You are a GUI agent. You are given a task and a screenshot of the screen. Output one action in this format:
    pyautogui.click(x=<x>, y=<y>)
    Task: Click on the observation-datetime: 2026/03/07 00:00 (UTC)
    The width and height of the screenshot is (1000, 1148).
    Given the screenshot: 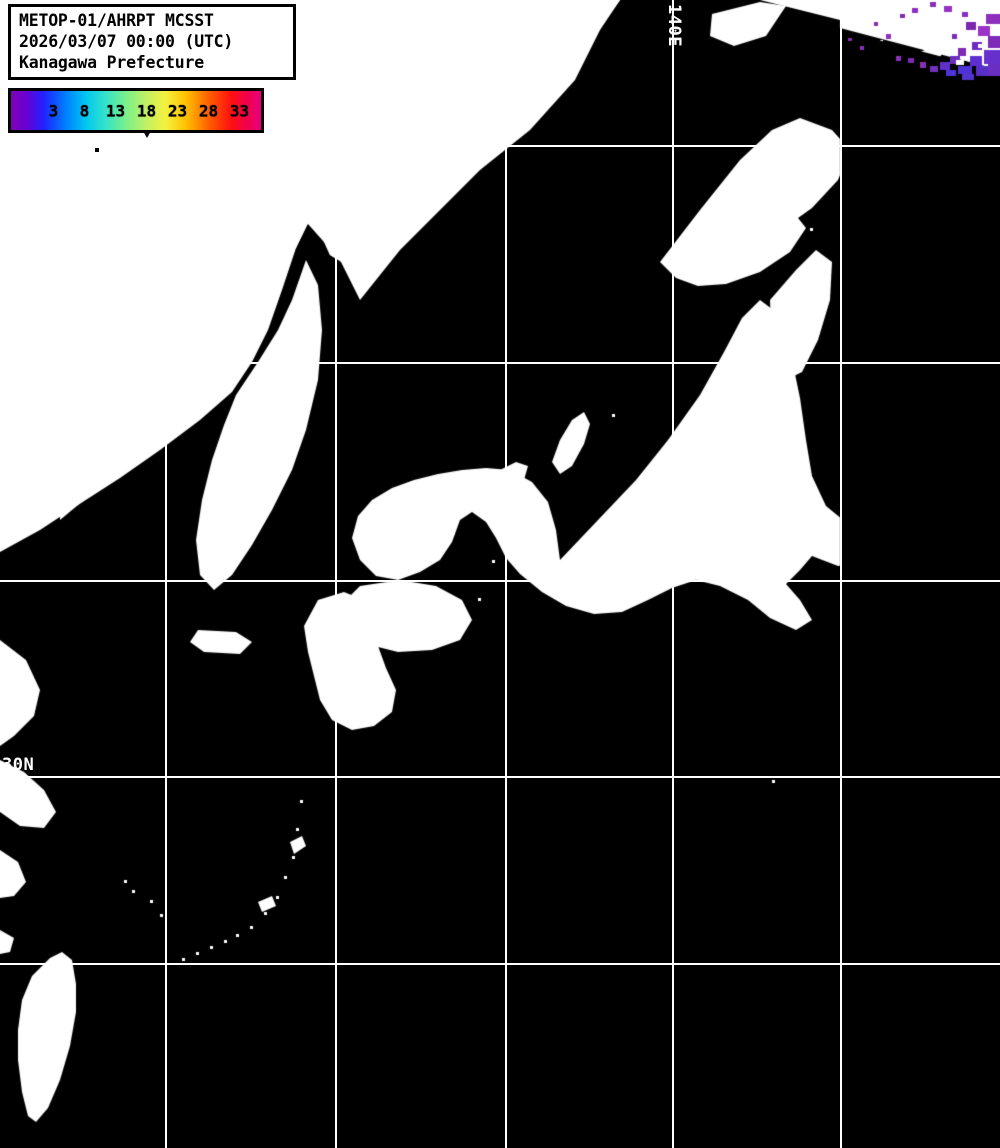 What is the action you would take?
    pyautogui.click(x=126, y=41)
    